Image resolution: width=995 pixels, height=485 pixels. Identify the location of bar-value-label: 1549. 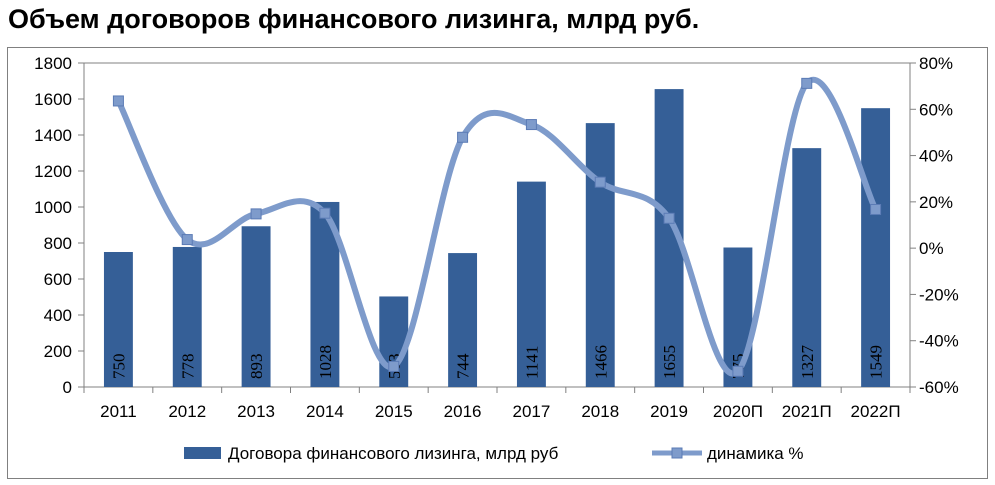
(876, 362).